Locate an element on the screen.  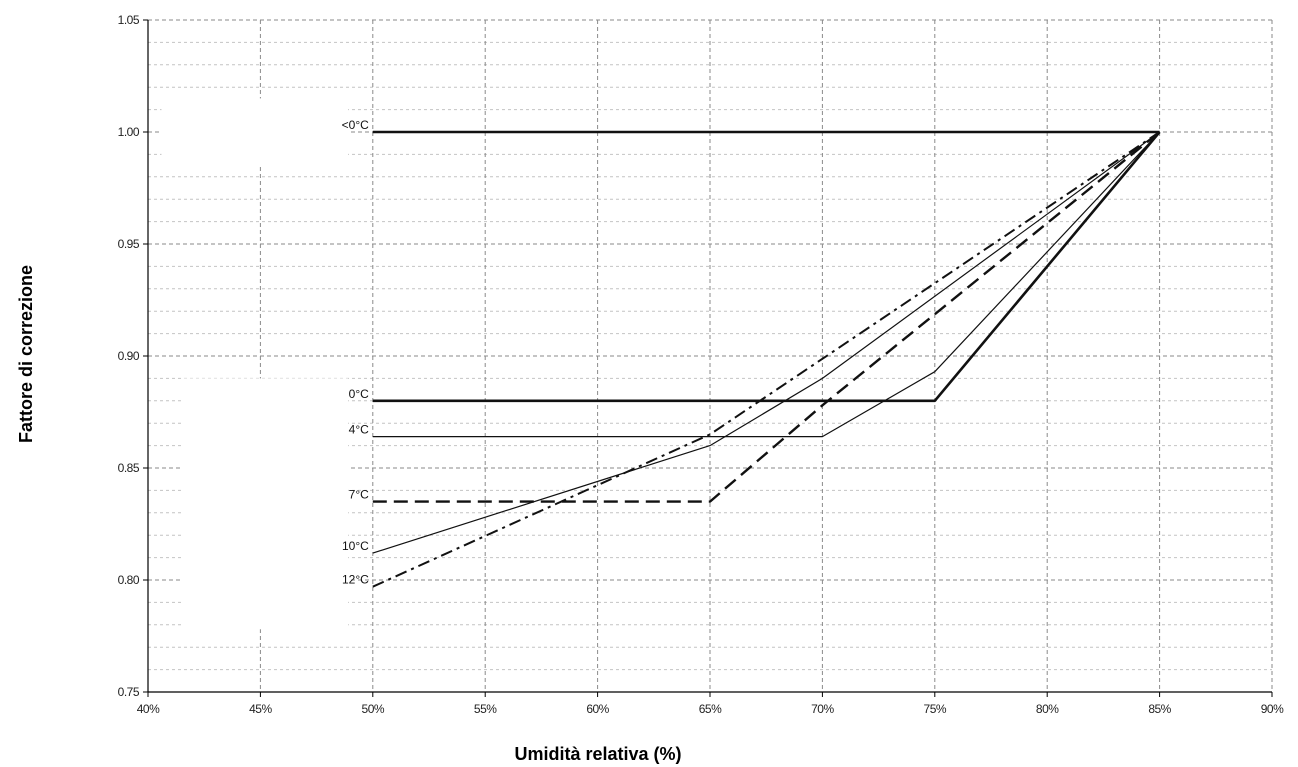
x-tick-label: 65% is located at coordinates (710, 709).